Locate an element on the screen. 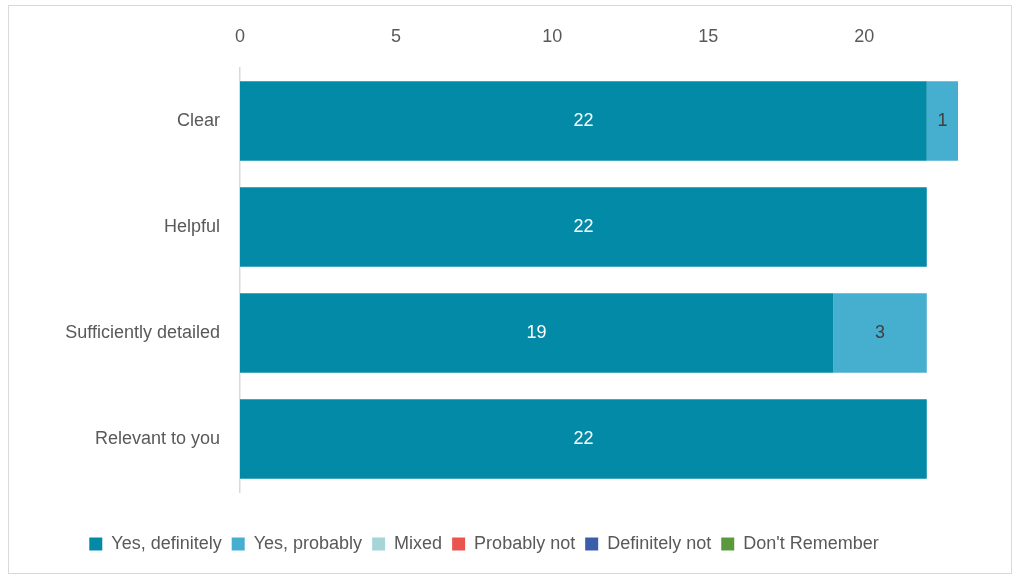 The height and width of the screenshot is (579, 1018). x-tick-label: 0 is located at coordinates (240, 36).